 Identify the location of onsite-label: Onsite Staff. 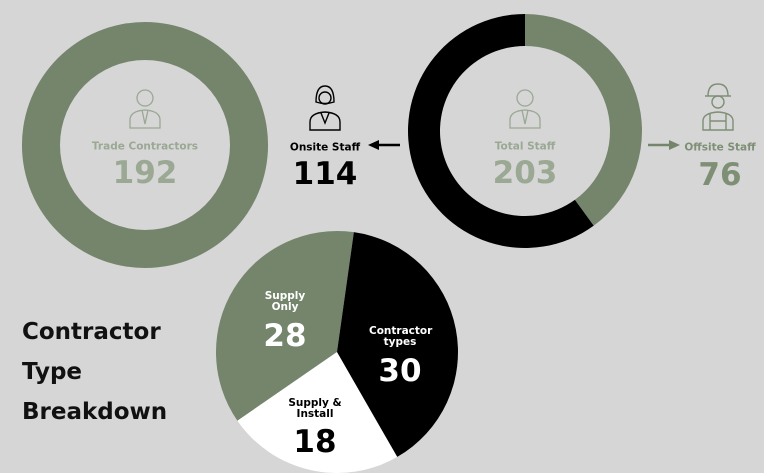
(325, 147).